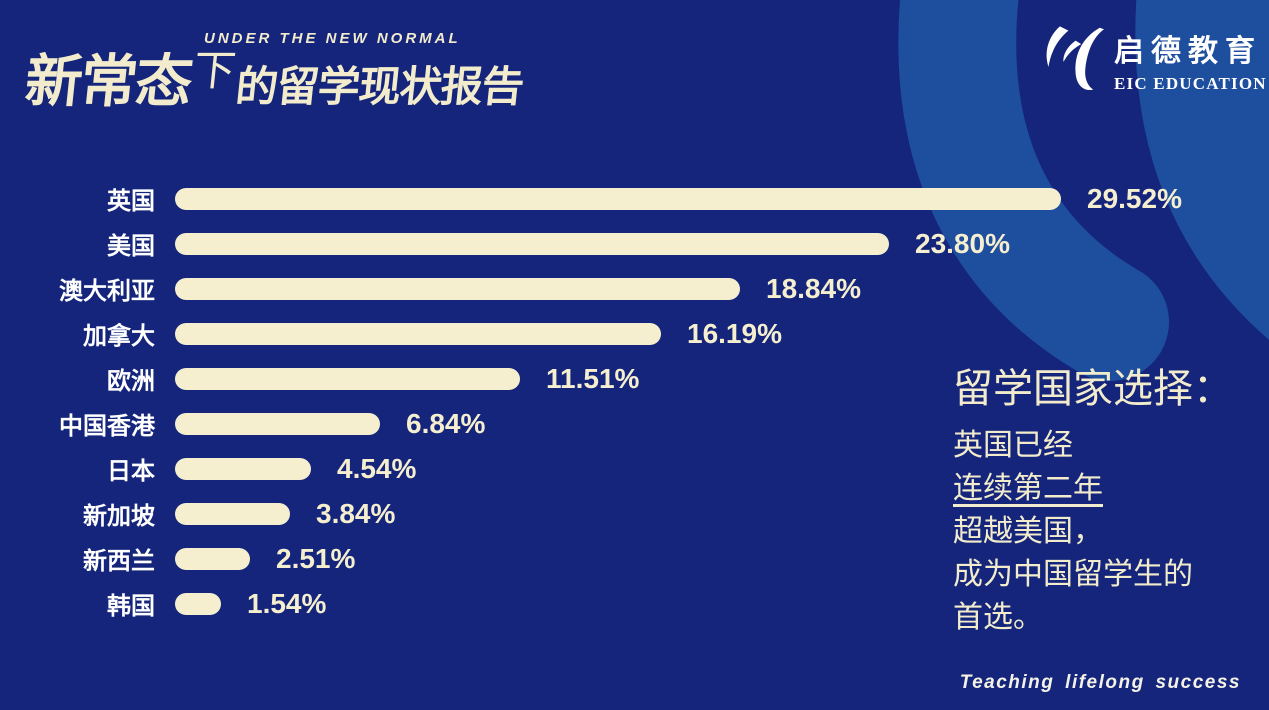 The image size is (1269, 710). I want to click on category-label: 日本, so click(131, 471).